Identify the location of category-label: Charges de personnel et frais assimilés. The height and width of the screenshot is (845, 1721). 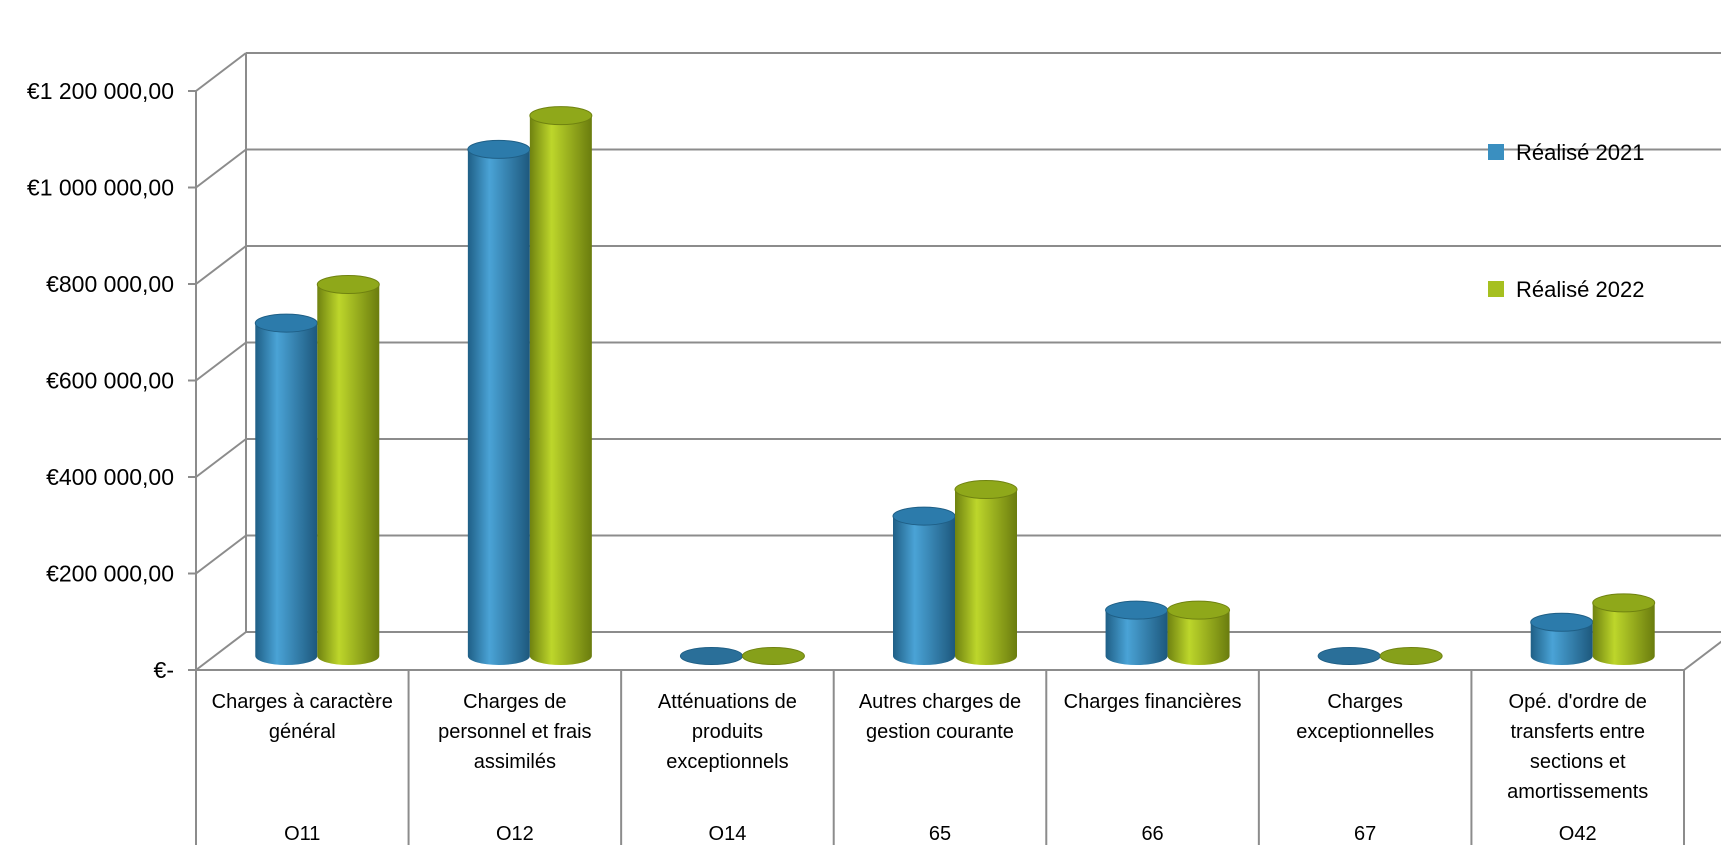
(514, 732).